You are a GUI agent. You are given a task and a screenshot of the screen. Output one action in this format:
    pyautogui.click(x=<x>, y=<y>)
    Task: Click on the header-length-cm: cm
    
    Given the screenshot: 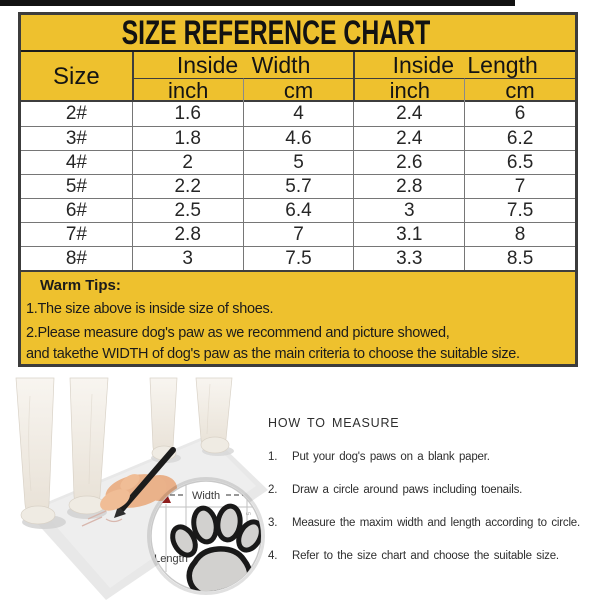 What is the action you would take?
    pyautogui.click(x=519, y=90)
    